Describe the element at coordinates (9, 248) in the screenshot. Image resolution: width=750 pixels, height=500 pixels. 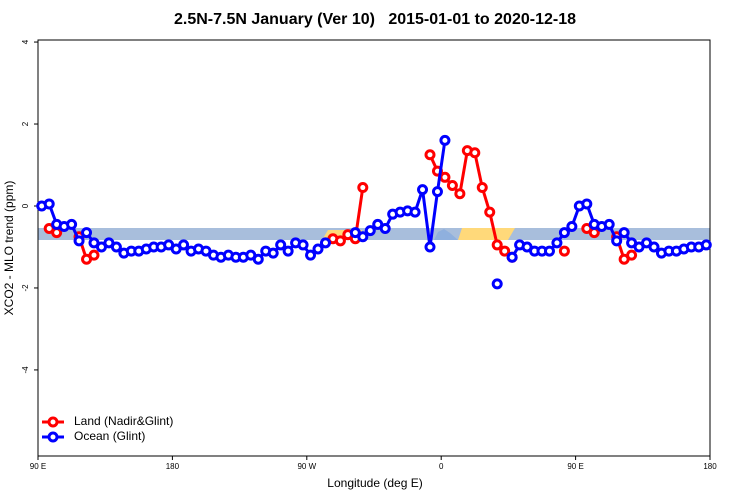
I see `y-axis-label: XCO2 - MLO trend (ppm)` at that location.